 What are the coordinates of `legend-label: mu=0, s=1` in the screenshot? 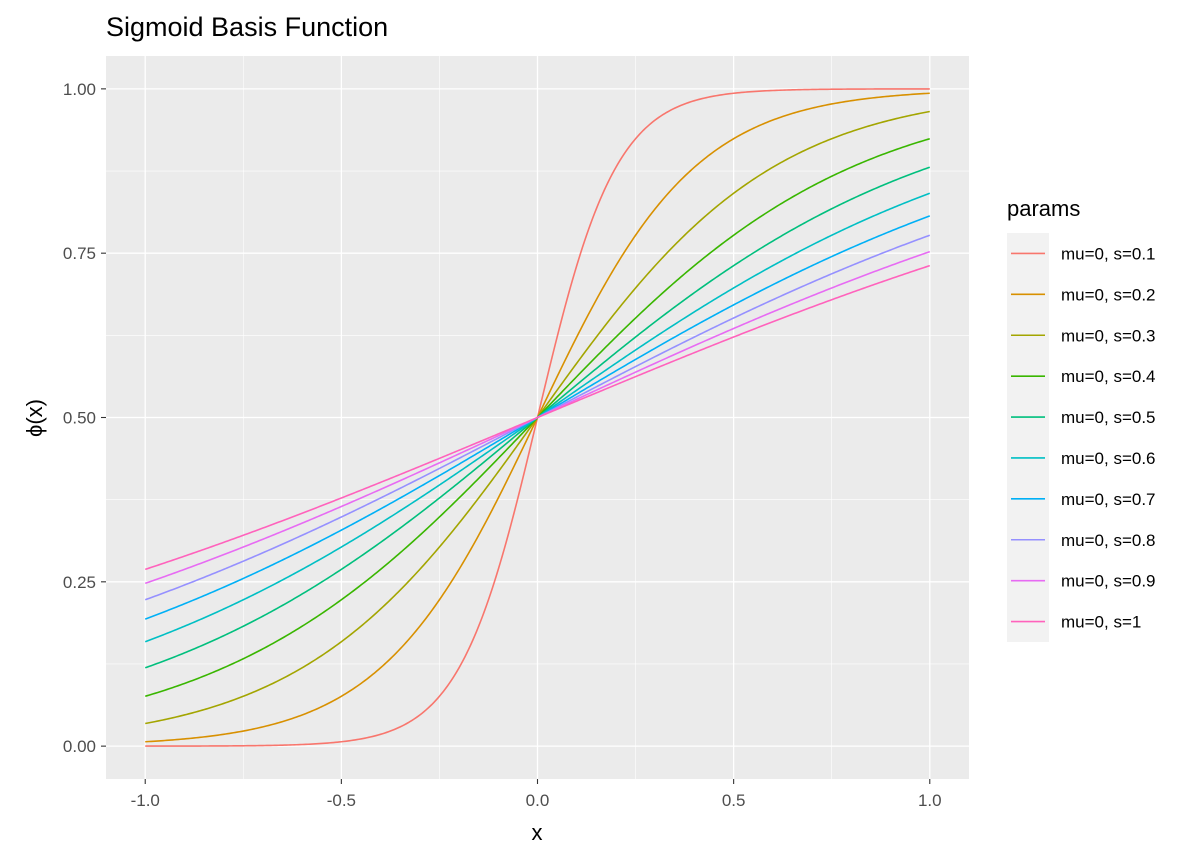 It's located at (1101, 622).